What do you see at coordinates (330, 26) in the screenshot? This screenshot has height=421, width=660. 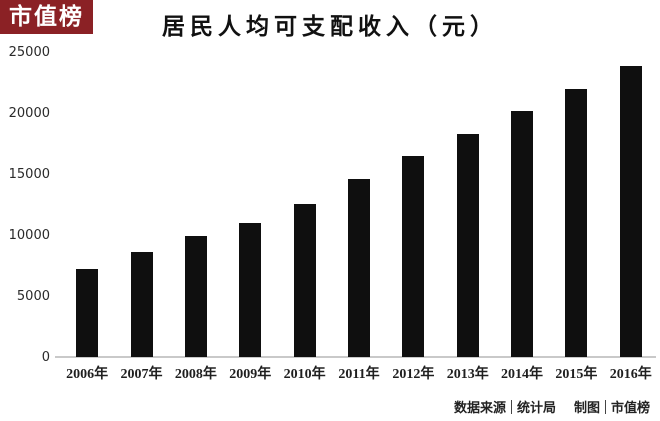 I see `chart-title: 居民人均可支配收入（元）` at bounding box center [330, 26].